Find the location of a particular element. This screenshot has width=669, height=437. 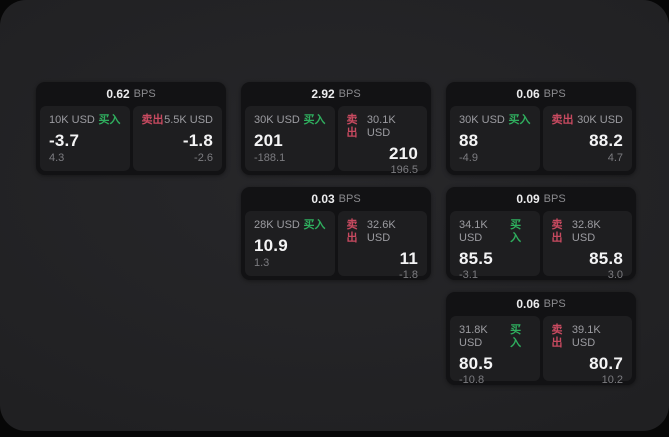

buy-price: 85.5 is located at coordinates (476, 258).